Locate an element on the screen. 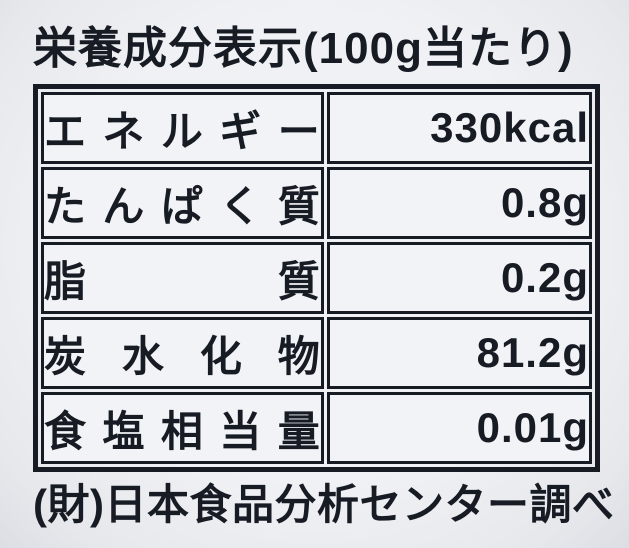 The image size is (629, 548). nutrient-name: たんぱく質 is located at coordinates (182, 203).